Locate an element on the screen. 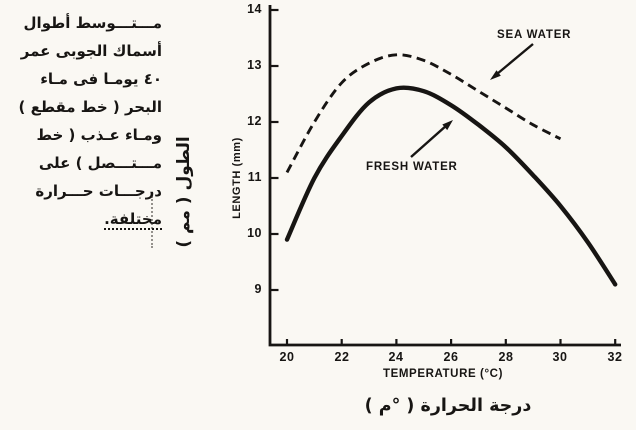 This screenshot has height=430, width=636. caption-line: ٤٠ يومـا فى مـاء is located at coordinates (101, 79).